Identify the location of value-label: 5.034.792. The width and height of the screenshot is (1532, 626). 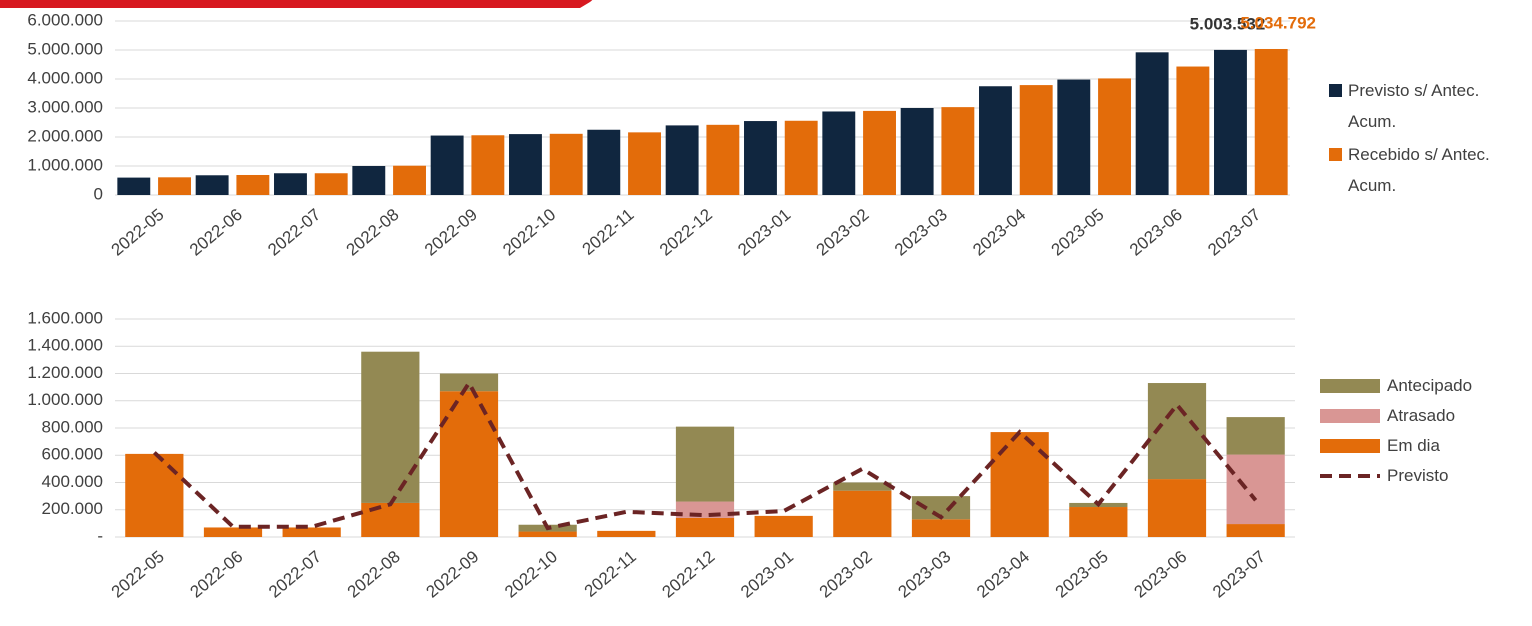
(1278, 22).